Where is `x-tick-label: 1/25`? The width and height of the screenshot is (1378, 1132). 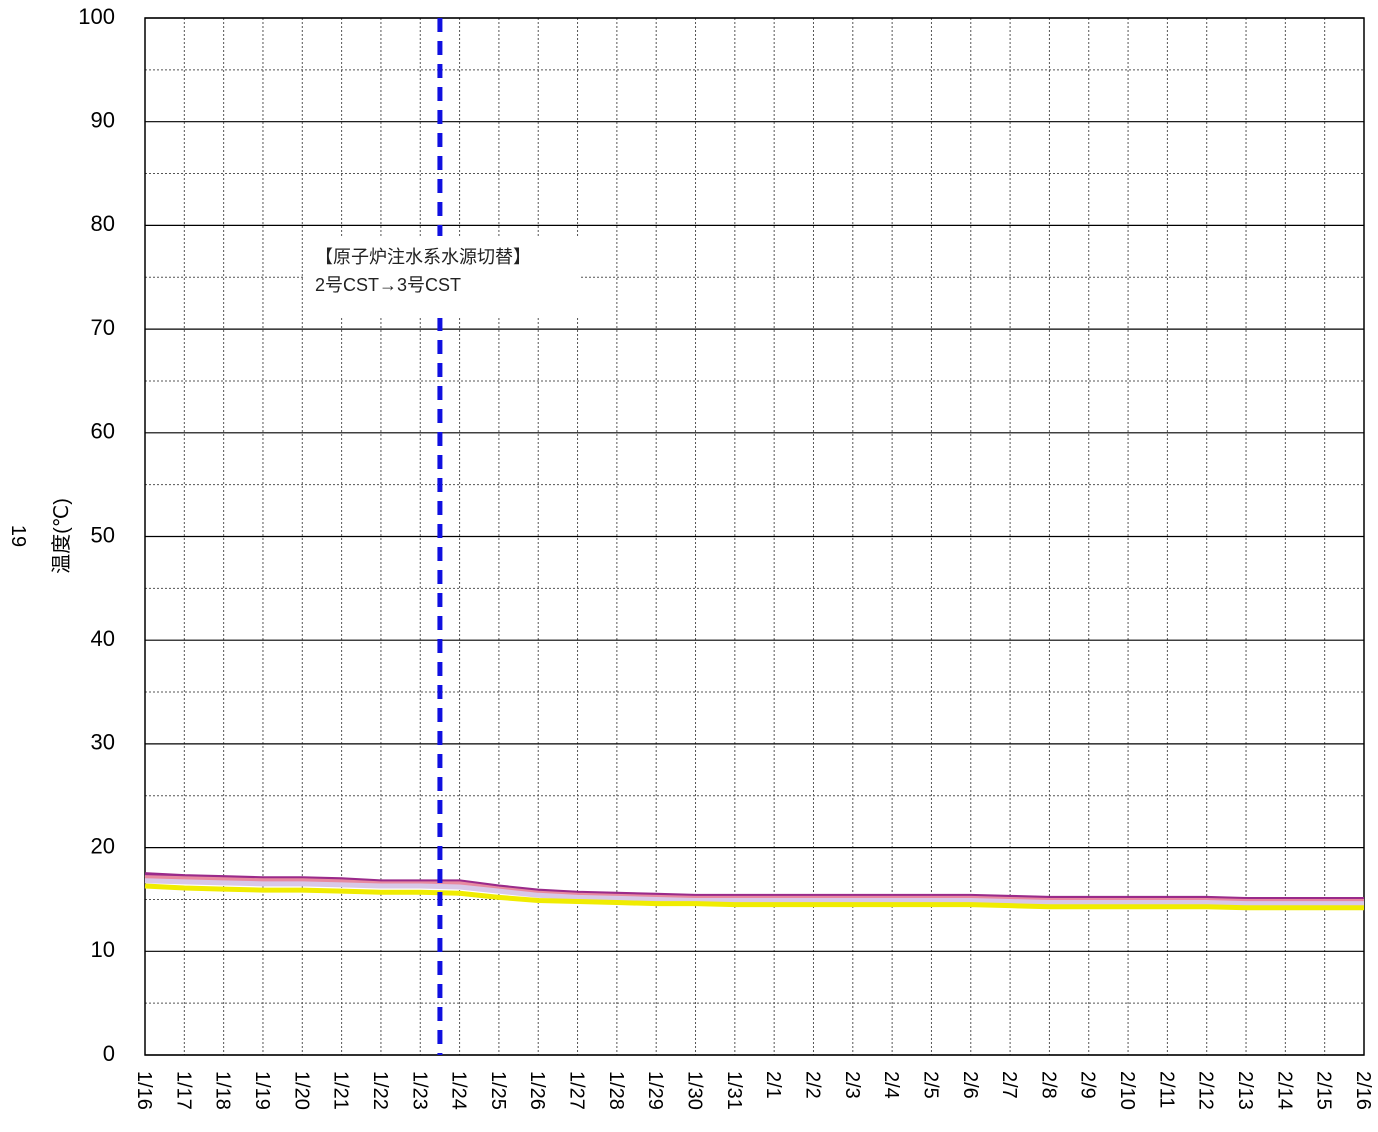 x-tick-label: 1/25 is located at coordinates (498, 1090).